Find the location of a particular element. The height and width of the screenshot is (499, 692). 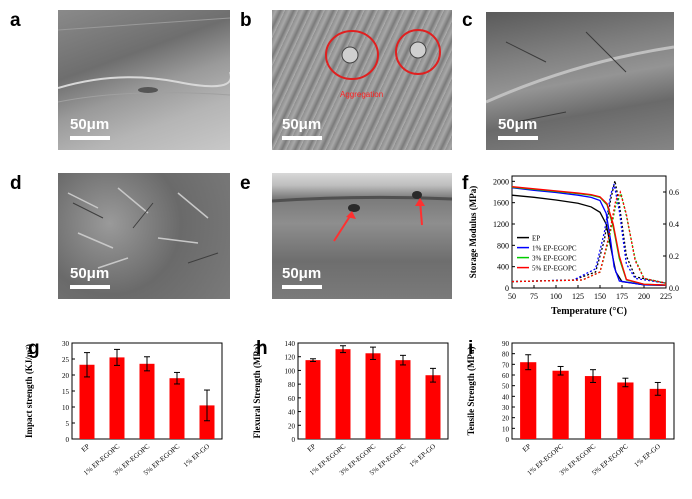

panel-label-c: c is located at coordinates (467, 20).